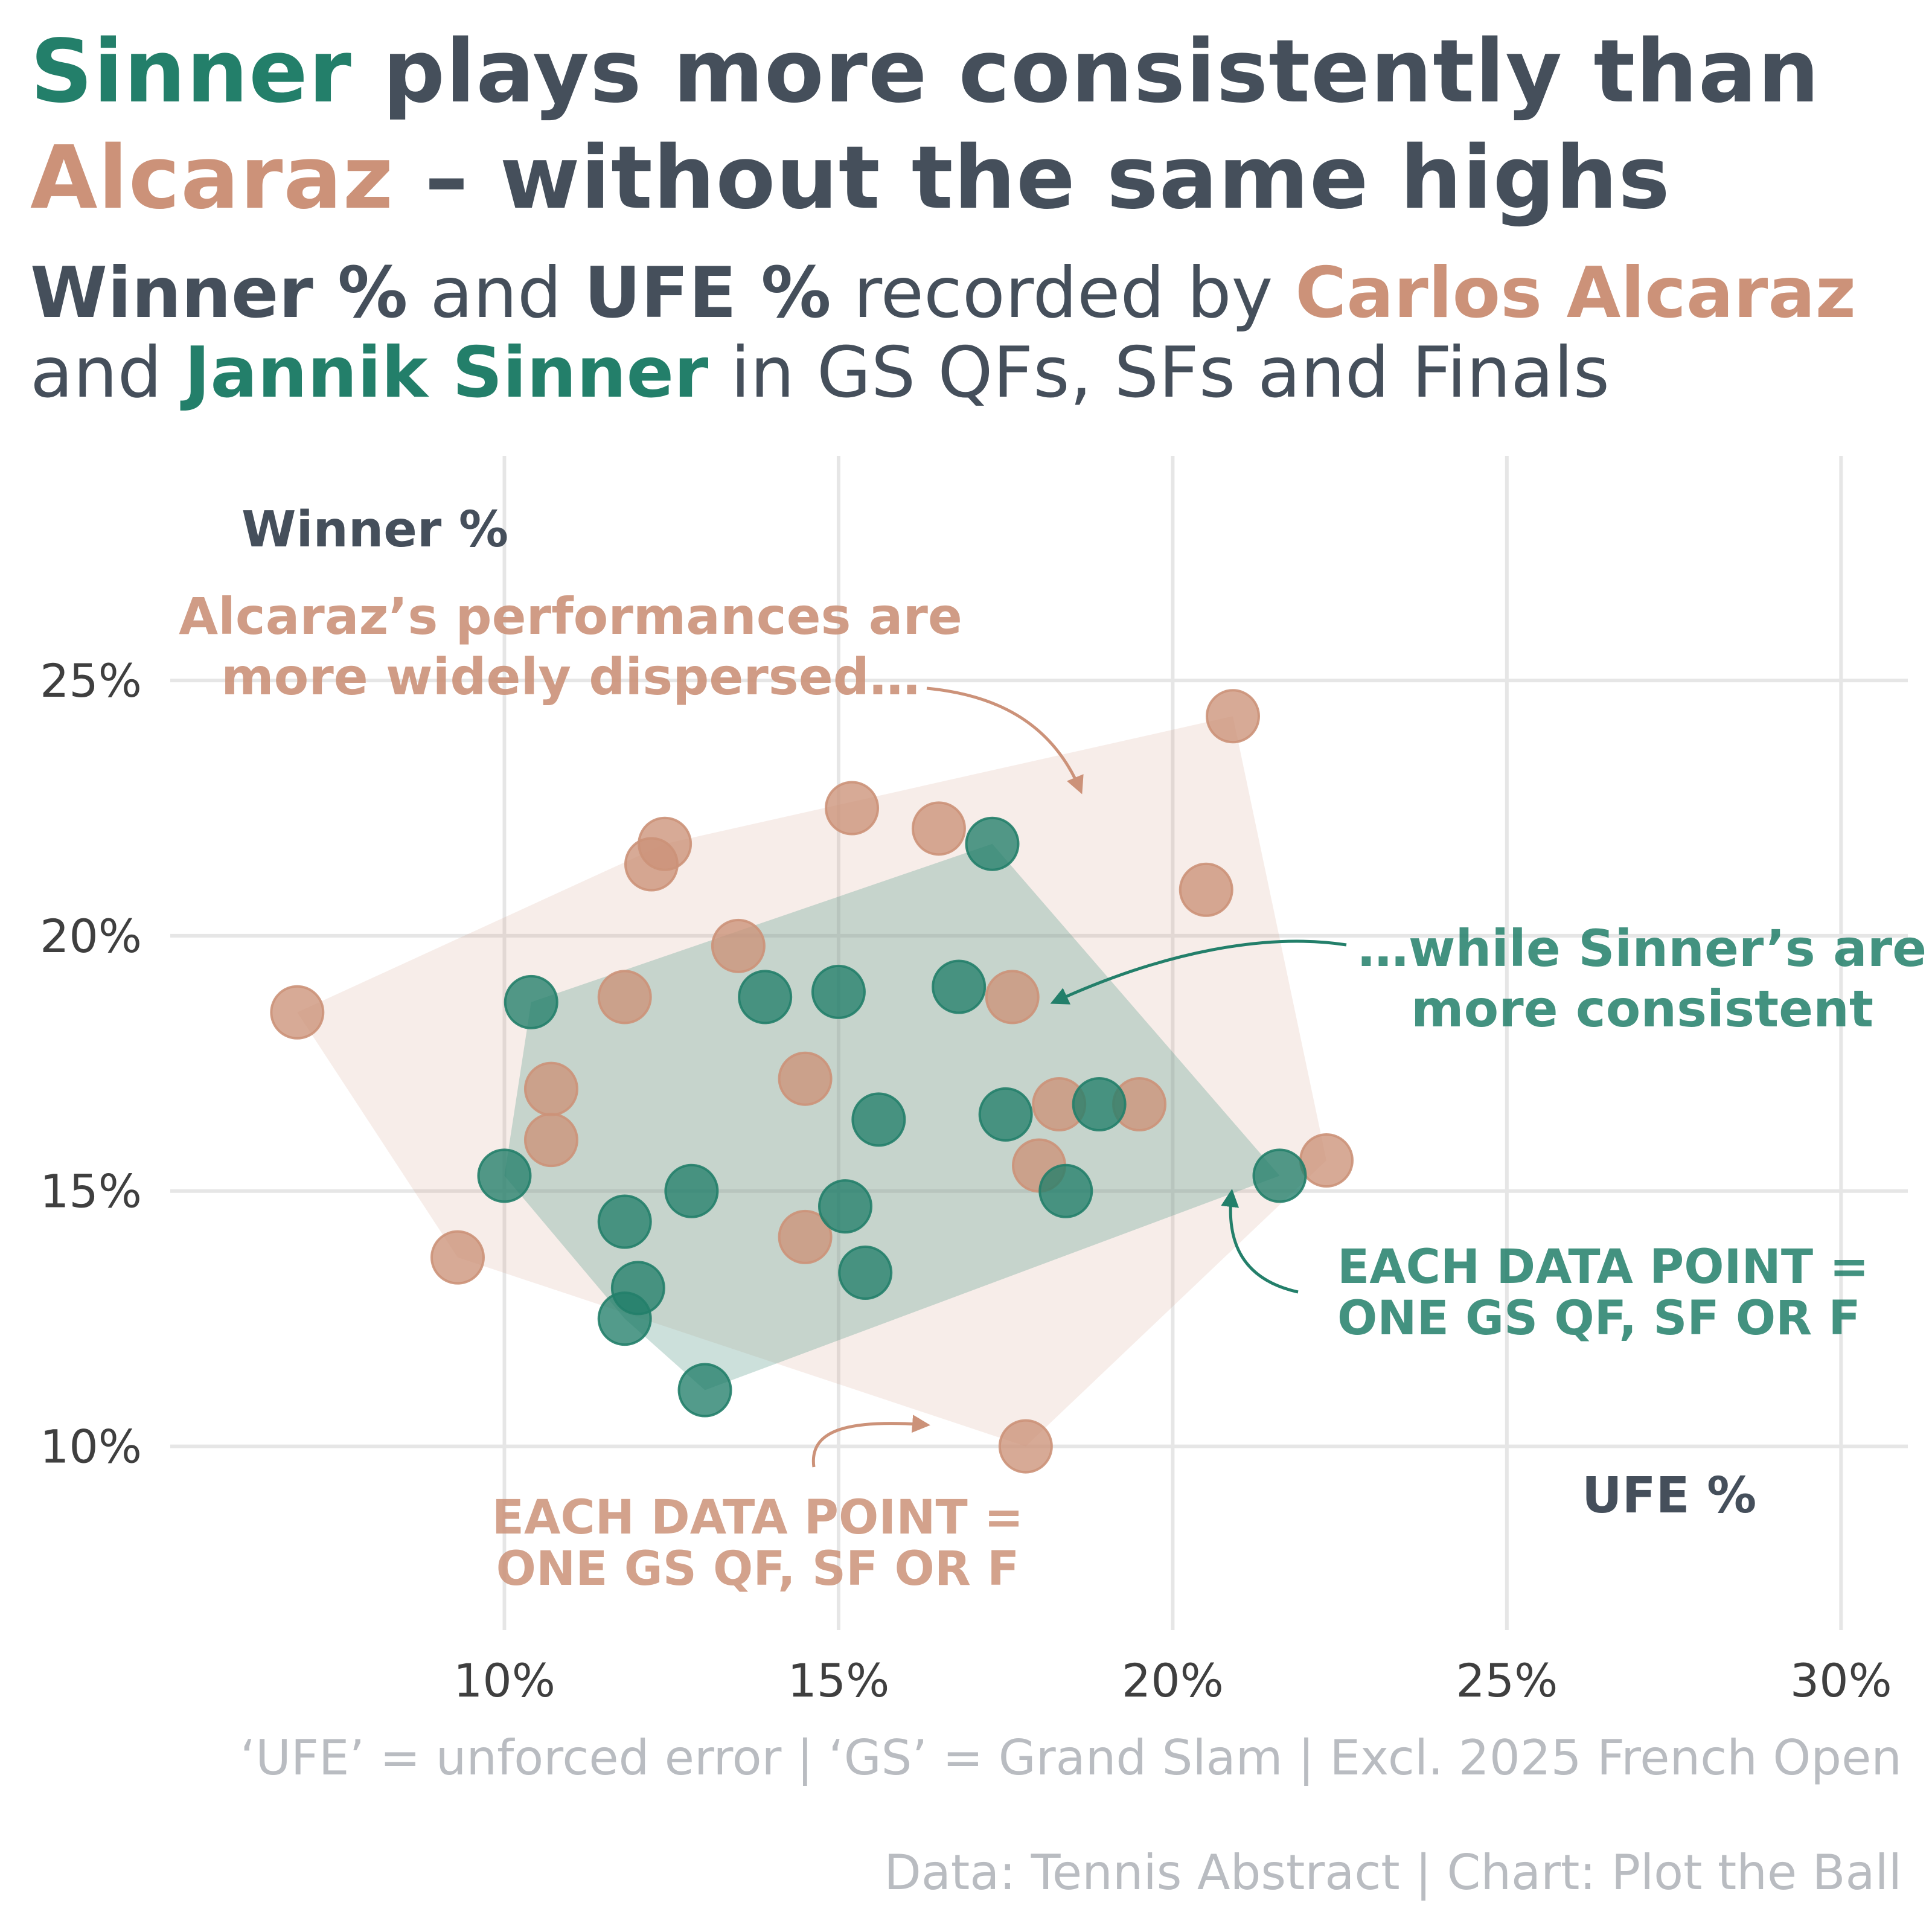 The height and width of the screenshot is (1932, 1932). I want to click on y-tick-label: 10%, so click(91, 1447).